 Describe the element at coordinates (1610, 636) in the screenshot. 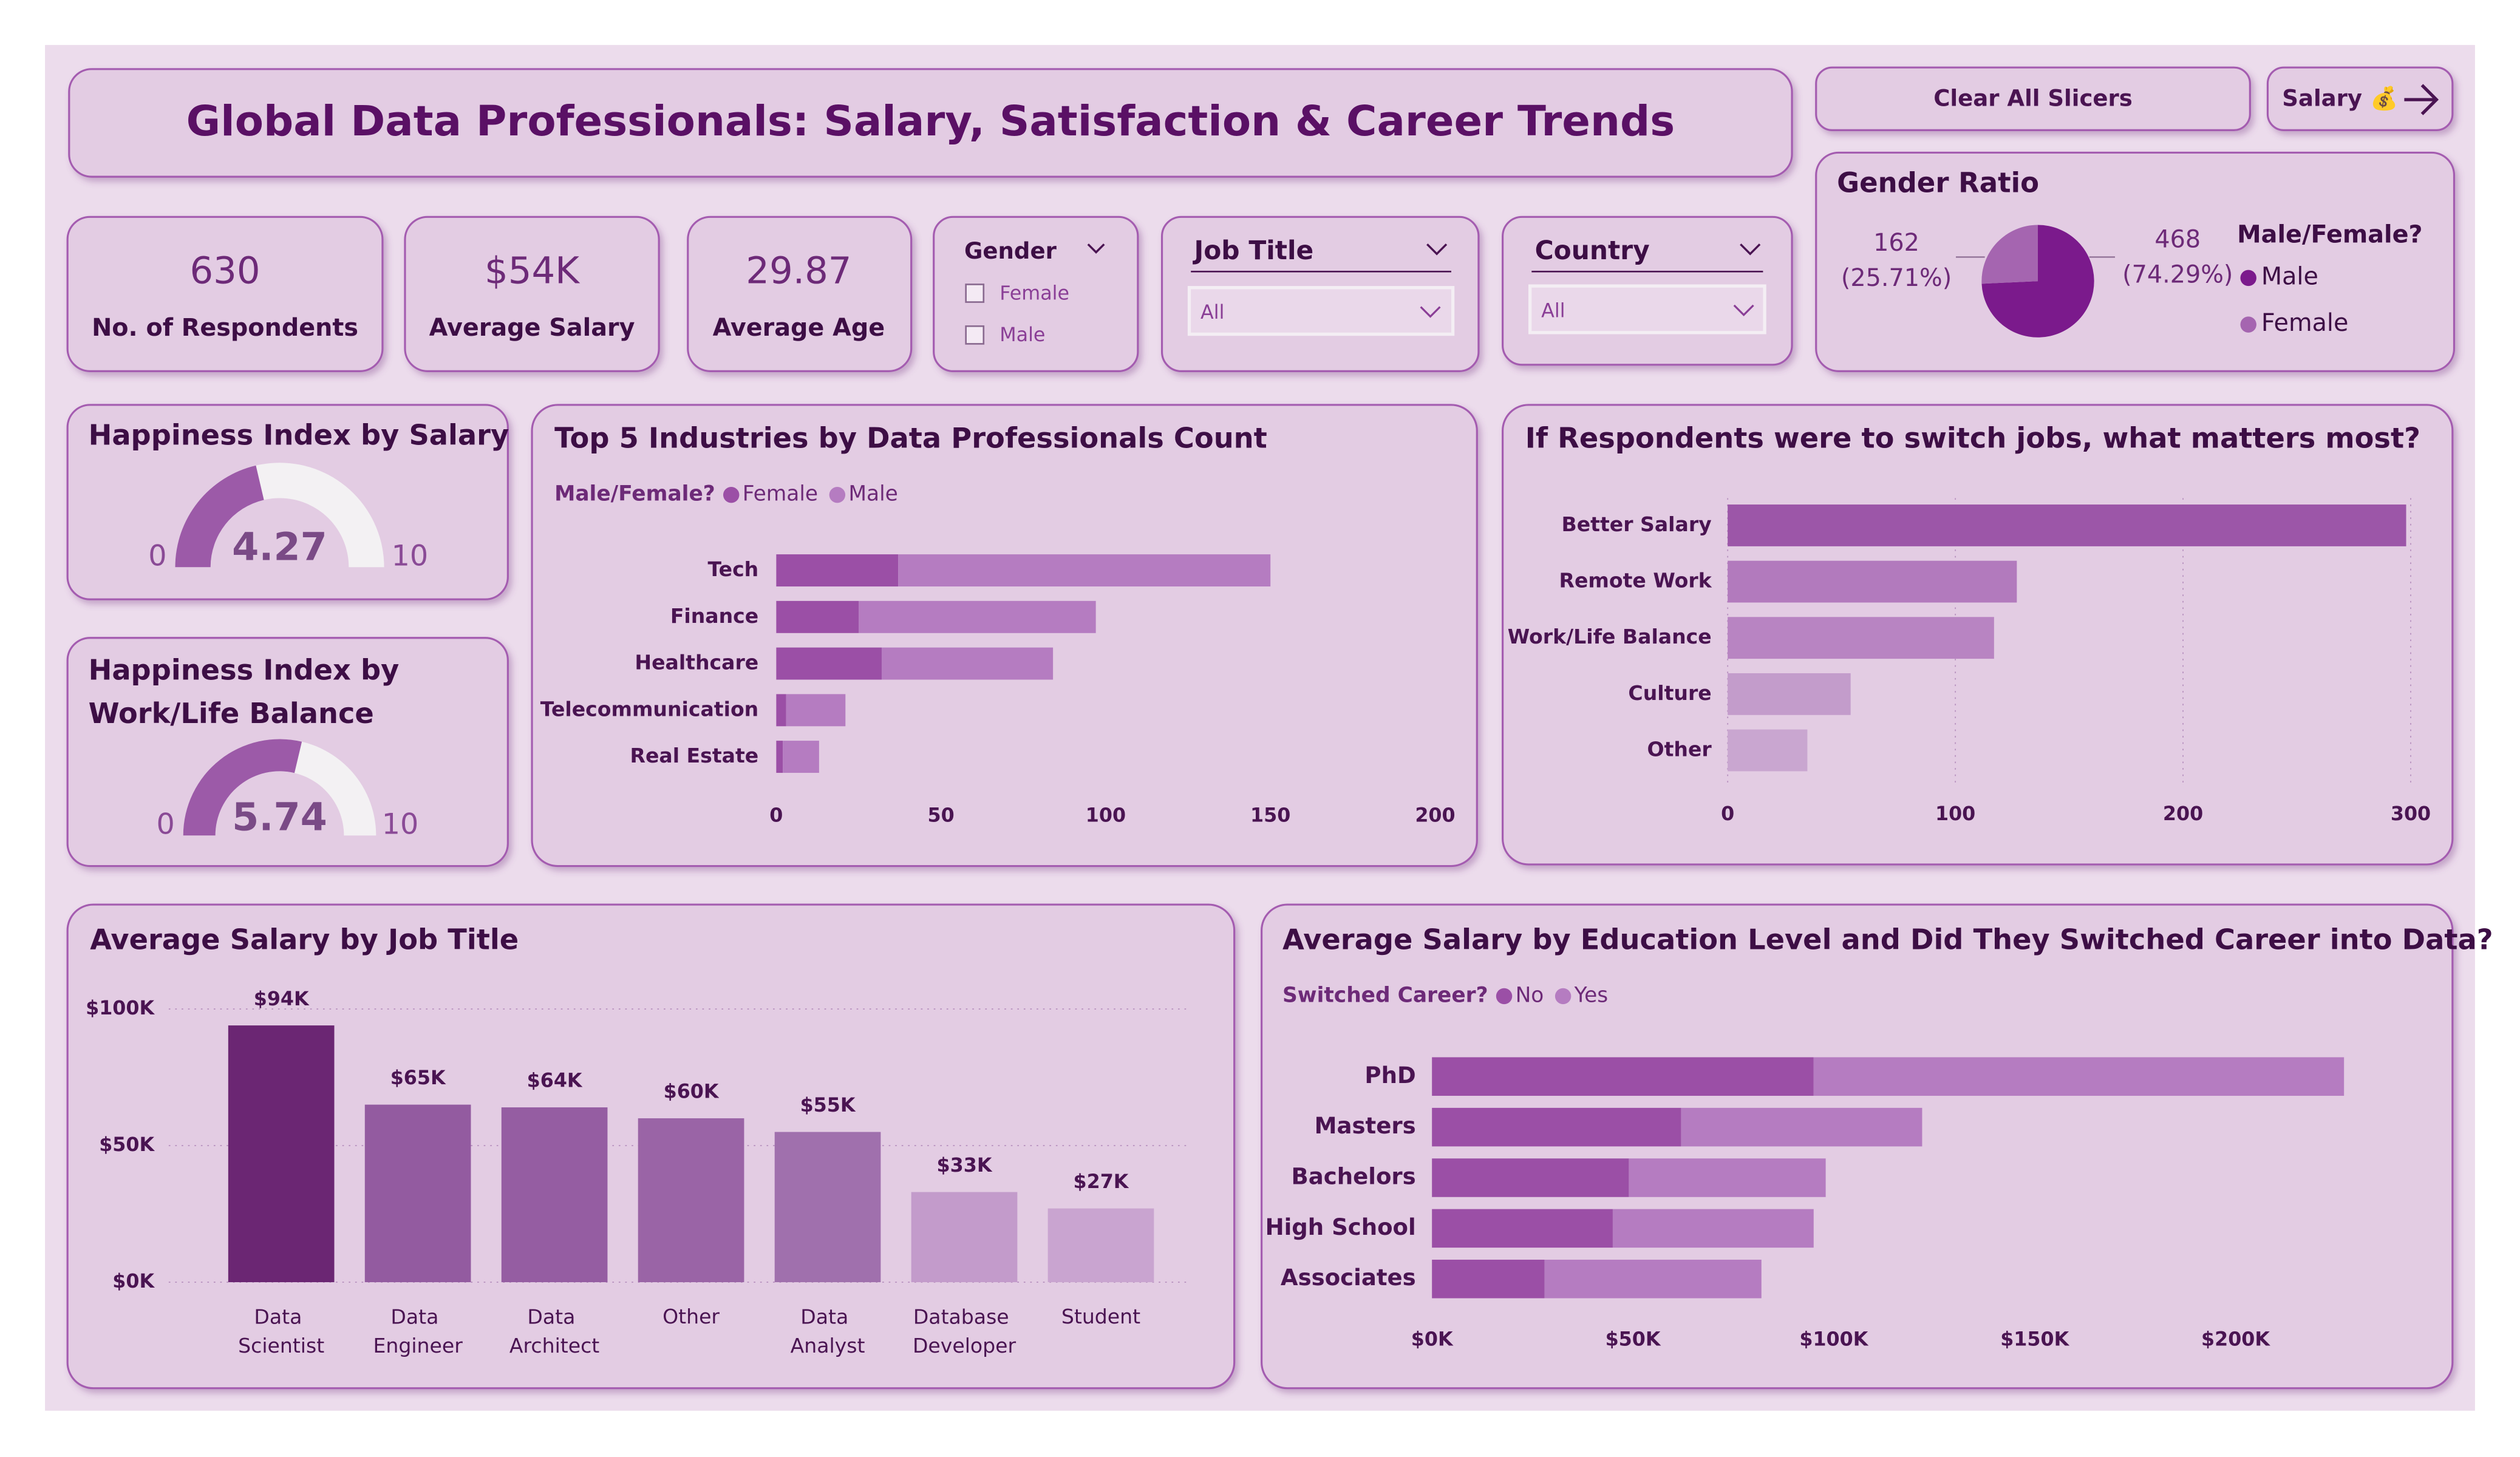

I see `y-tick-label: Work/Life Balance` at that location.